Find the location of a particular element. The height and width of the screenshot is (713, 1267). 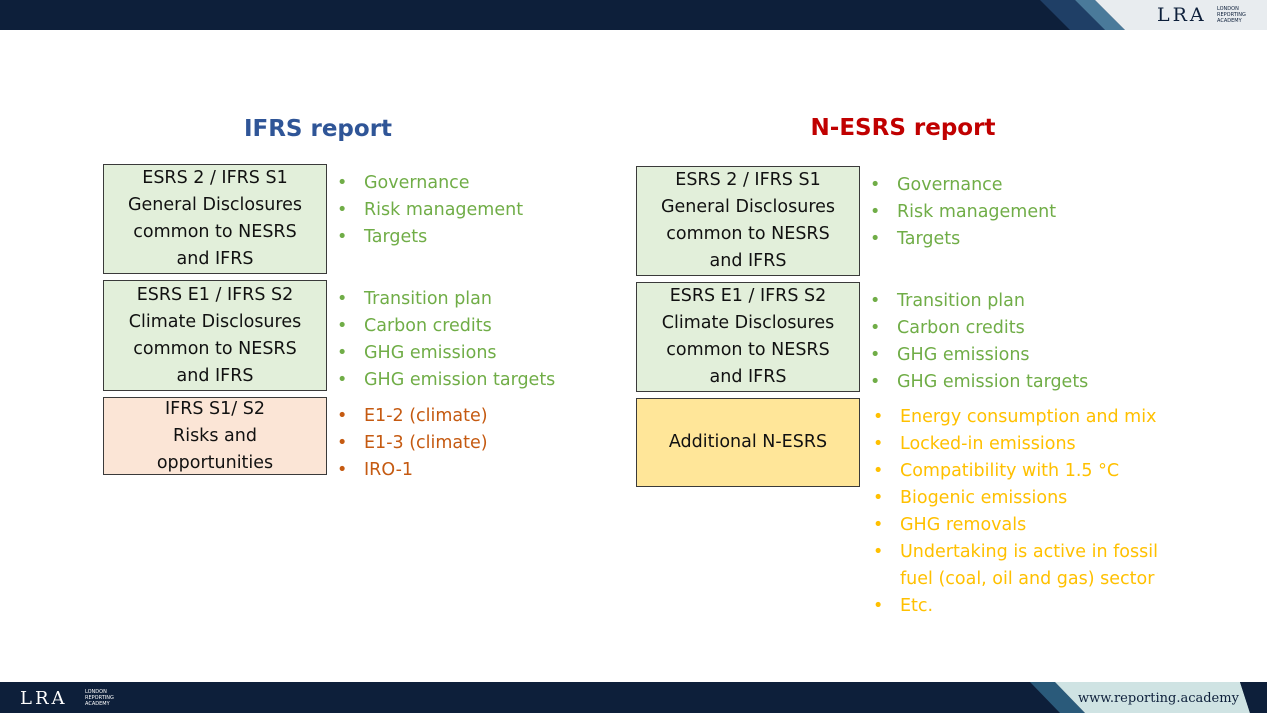

column-title: N-ESRS report is located at coordinates (903, 128).